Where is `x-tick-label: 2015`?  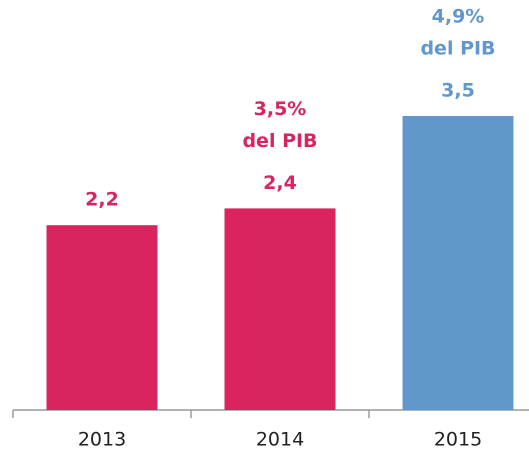 x-tick-label: 2015 is located at coordinates (458, 440).